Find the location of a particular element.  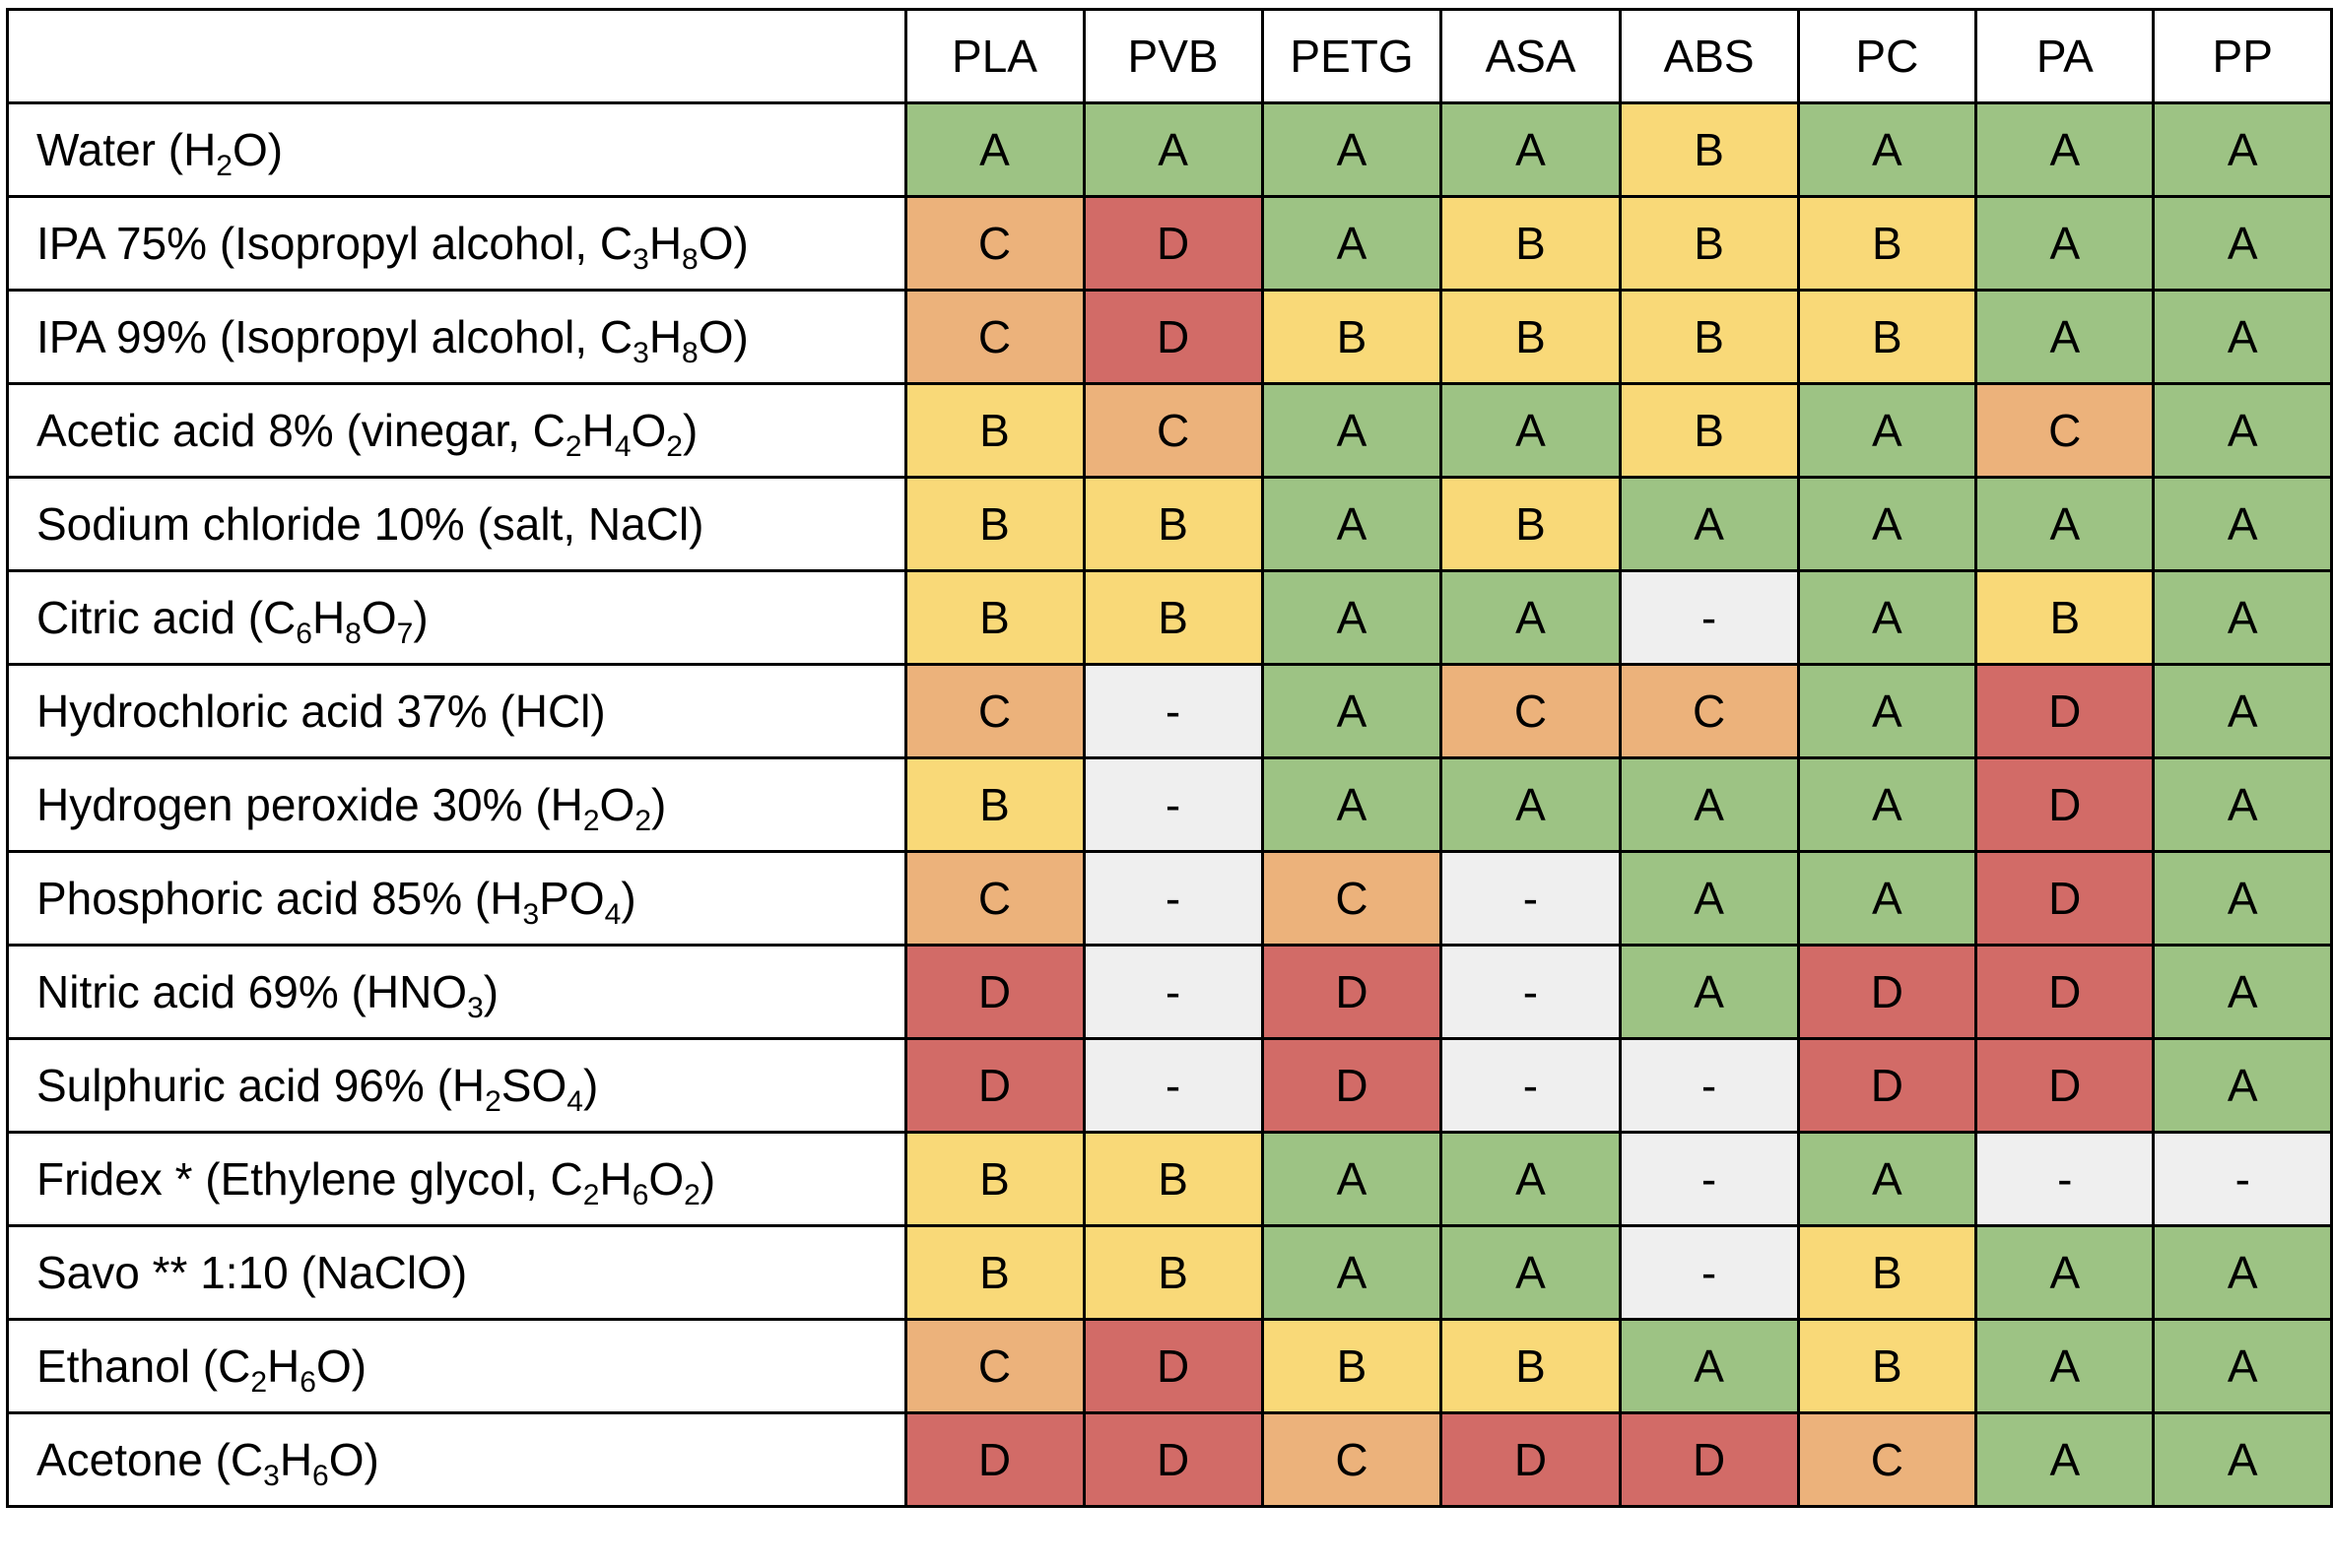

row: Phosphoric acid 85% (H3PO4) C - C - A A D A is located at coordinates (1169, 899).